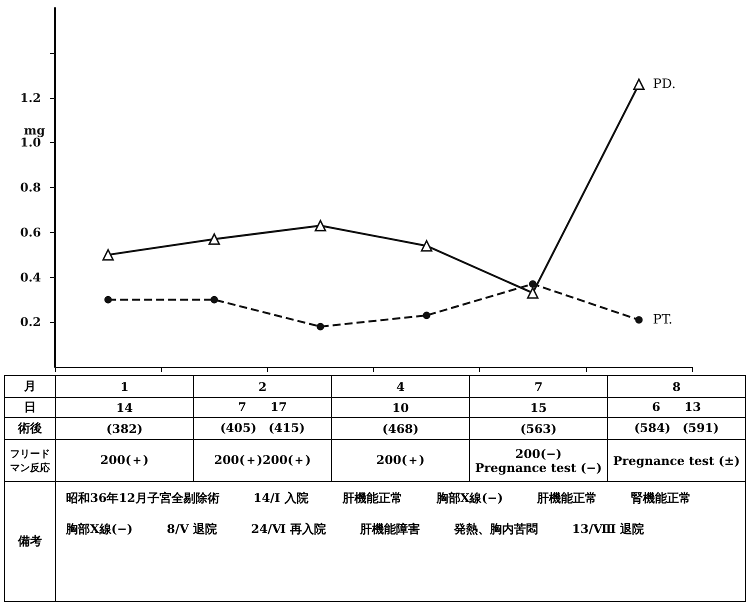 This screenshot has height=607, width=750. I want to click on text: 腎機能正常, so click(661, 498).